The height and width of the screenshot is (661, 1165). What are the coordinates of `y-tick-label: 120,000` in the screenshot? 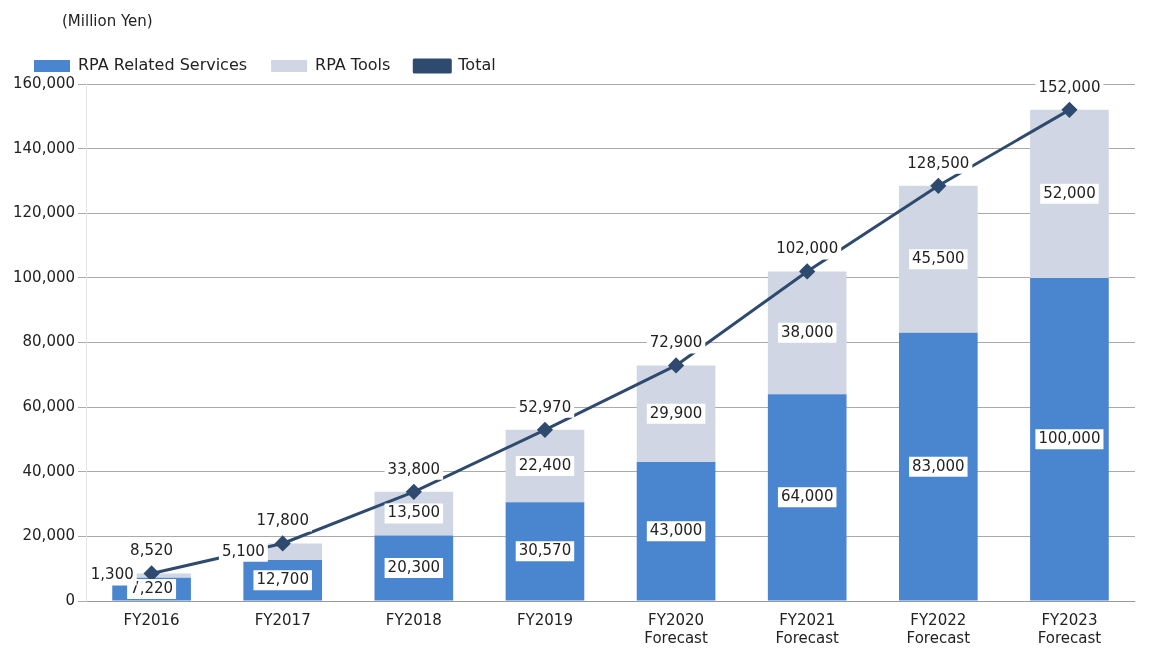 It's located at (44, 212).